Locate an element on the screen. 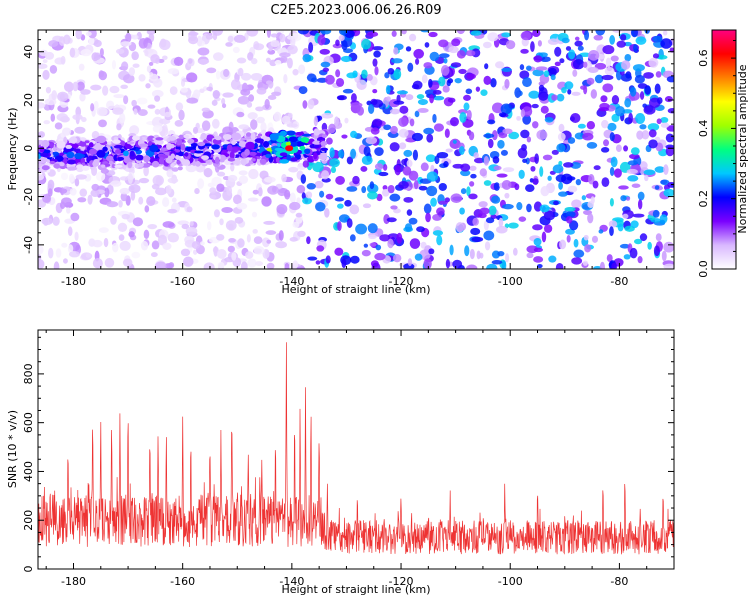 The width and height of the screenshot is (750, 600). x-tick-label: -80 is located at coordinates (619, 581).